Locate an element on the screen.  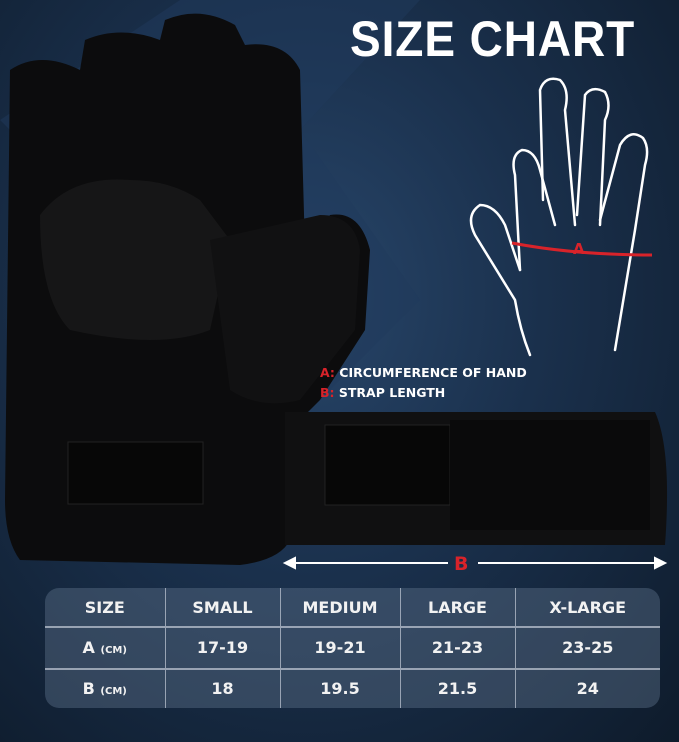
row-label: B (CM) is located at coordinates (105, 687).